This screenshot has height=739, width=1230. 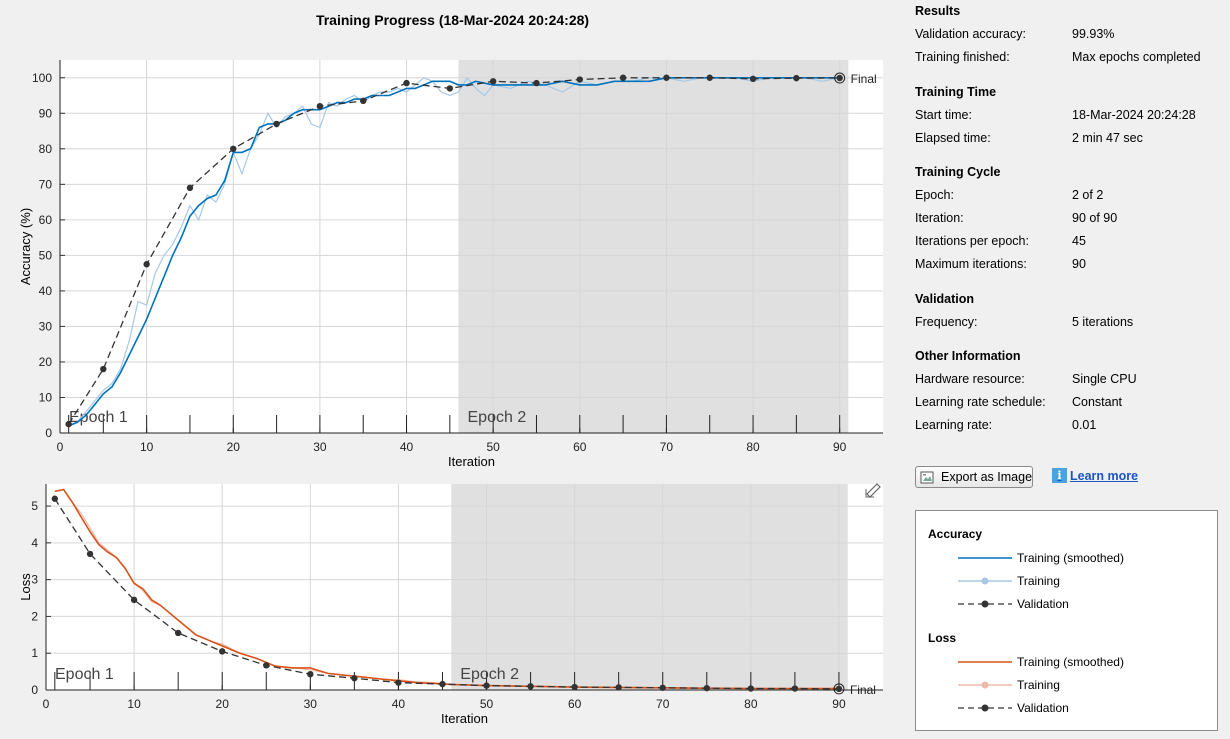 I want to click on image-export-icon, so click(x=927, y=477).